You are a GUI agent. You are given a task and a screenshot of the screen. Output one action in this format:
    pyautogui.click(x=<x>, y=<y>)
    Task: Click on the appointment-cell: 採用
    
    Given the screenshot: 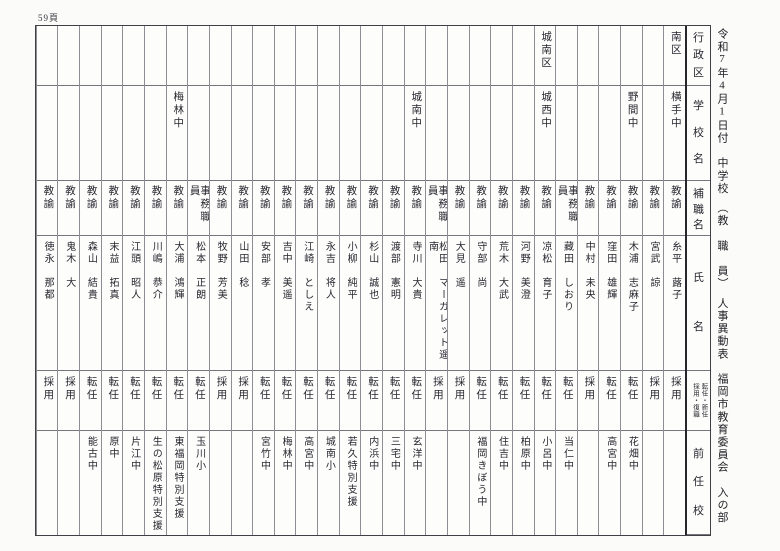 What is the action you would take?
    pyautogui.click(x=220, y=401)
    